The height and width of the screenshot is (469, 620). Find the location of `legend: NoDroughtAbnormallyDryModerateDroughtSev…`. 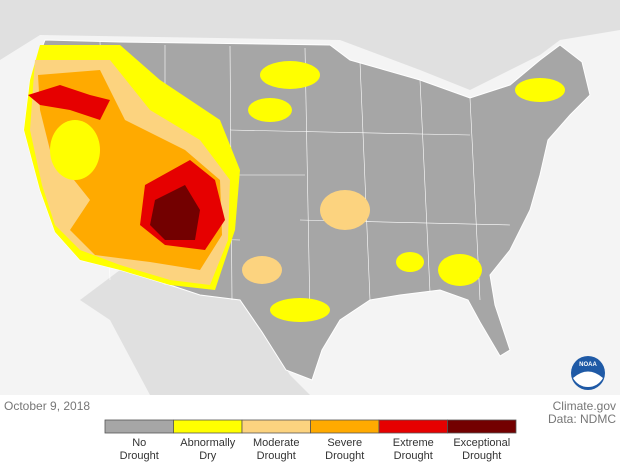

legend: NoDroughtAbnormallyDryModerateDroughtSev… is located at coordinates (310, 440).